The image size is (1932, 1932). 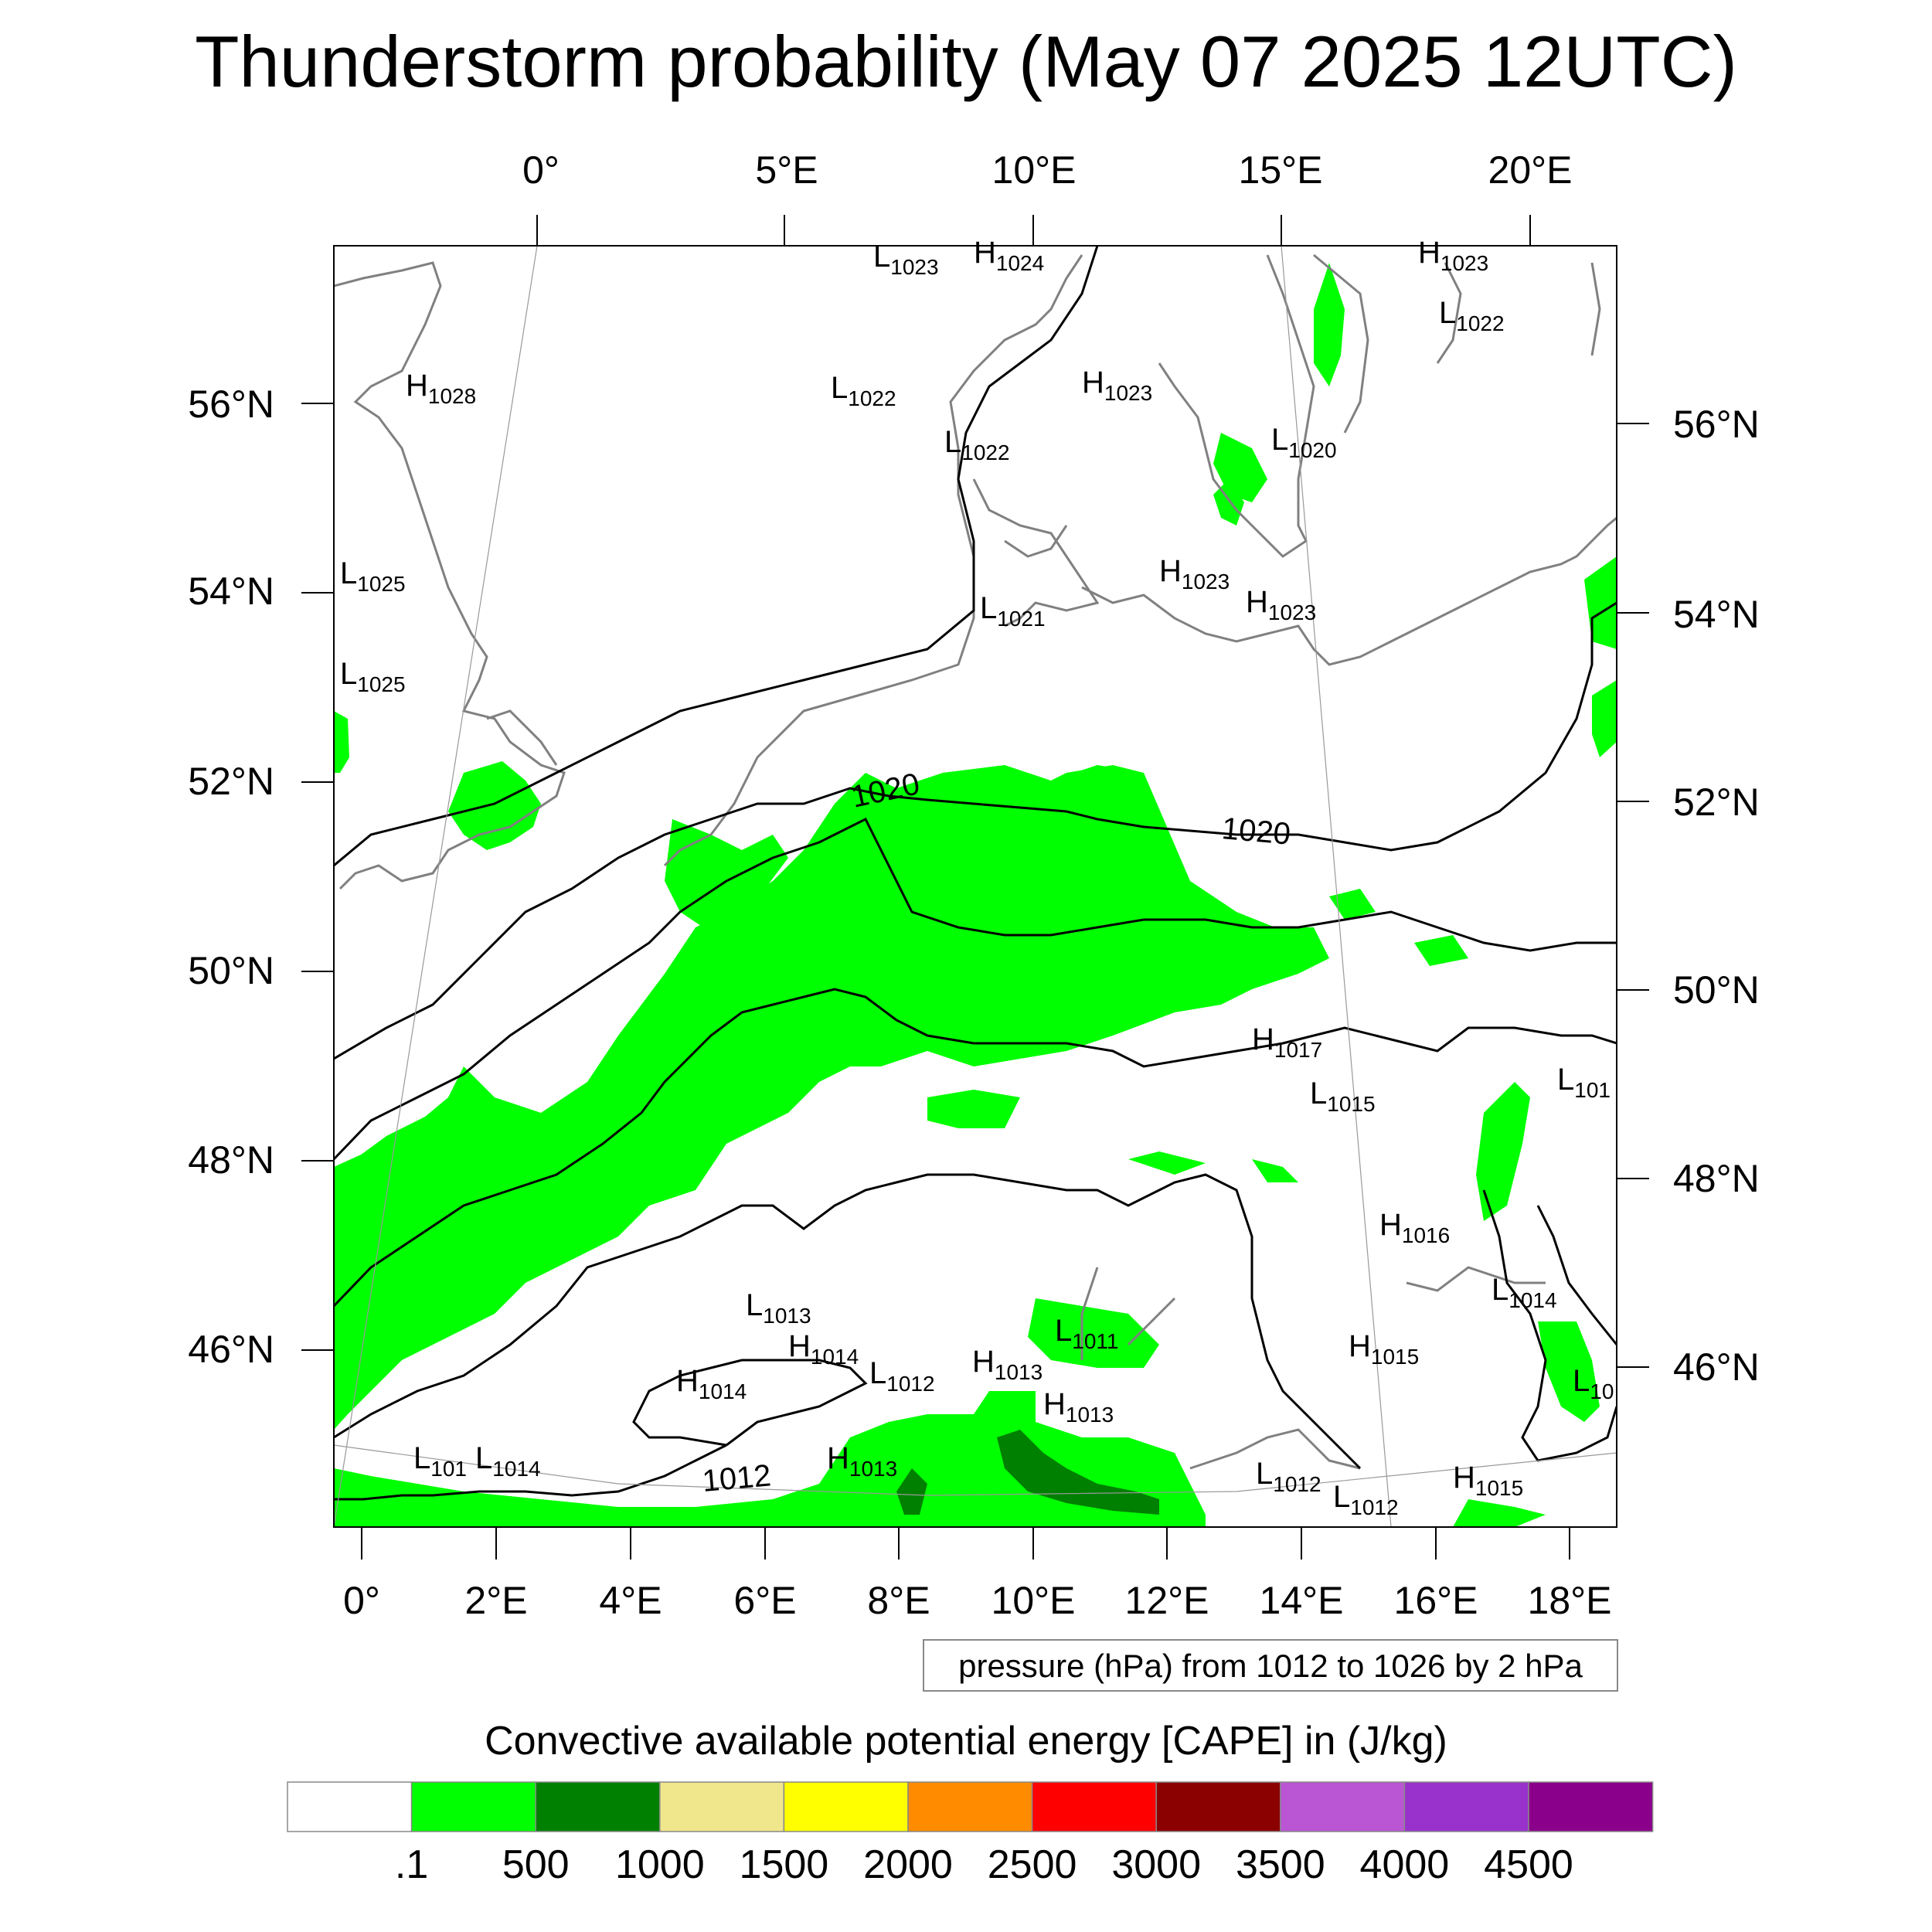 What do you see at coordinates (908, 1865) in the screenshot?
I see `legend-label: 2000` at bounding box center [908, 1865].